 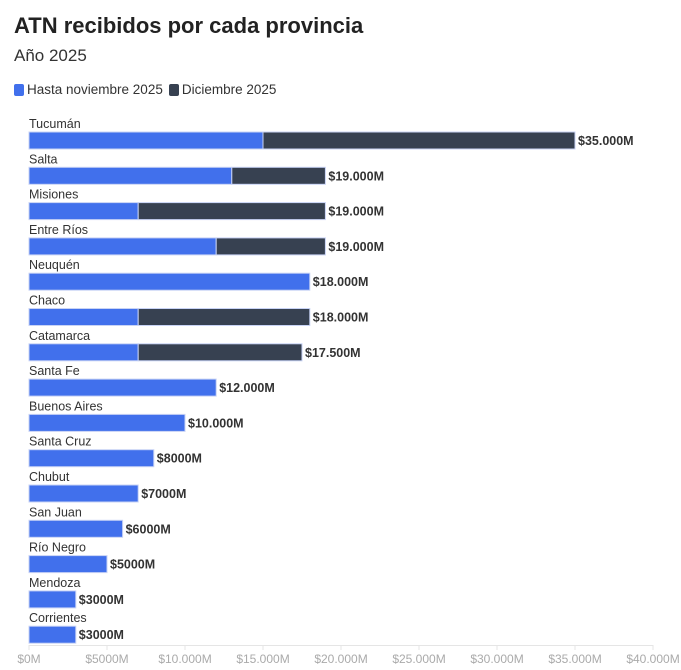 I want to click on x-tick-label: $10.000M, so click(x=184, y=659).